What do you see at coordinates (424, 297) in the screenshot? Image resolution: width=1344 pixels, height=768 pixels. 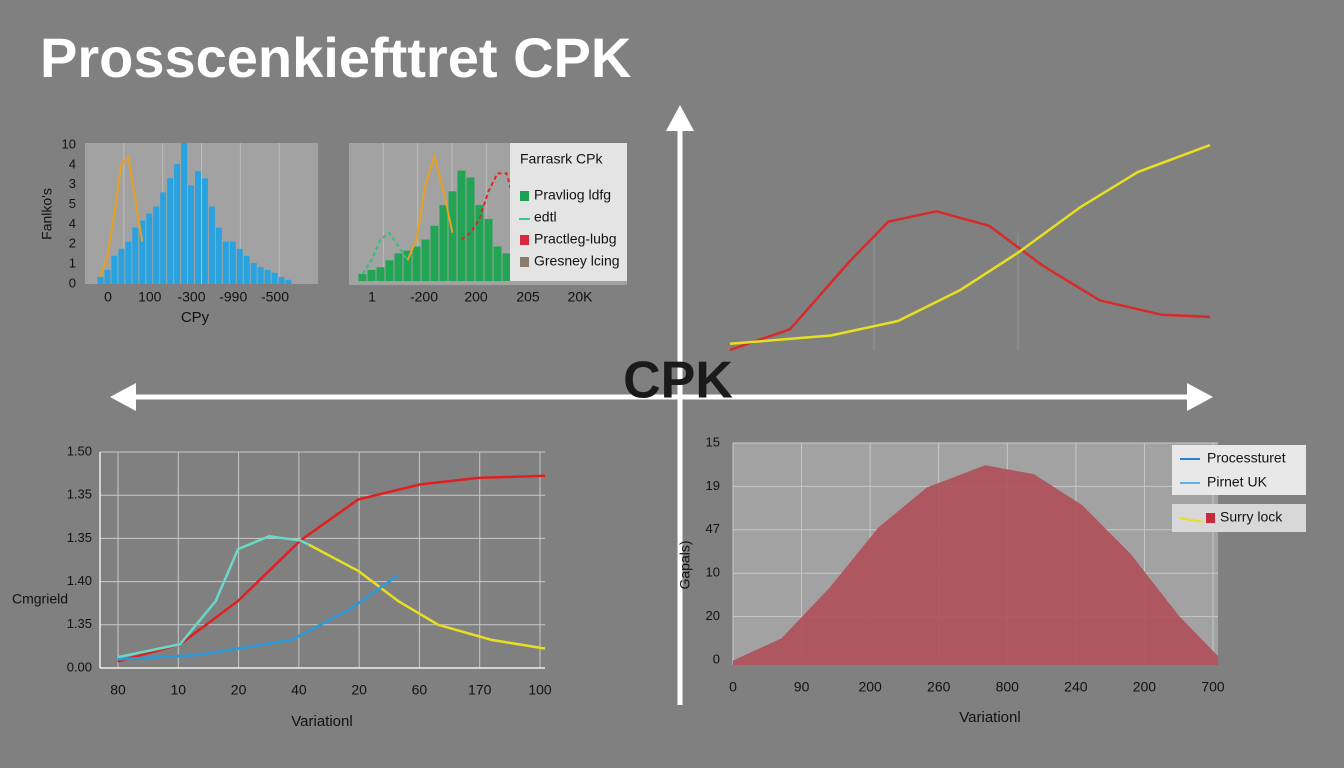 I see `x-tick-label: -200` at bounding box center [424, 297].